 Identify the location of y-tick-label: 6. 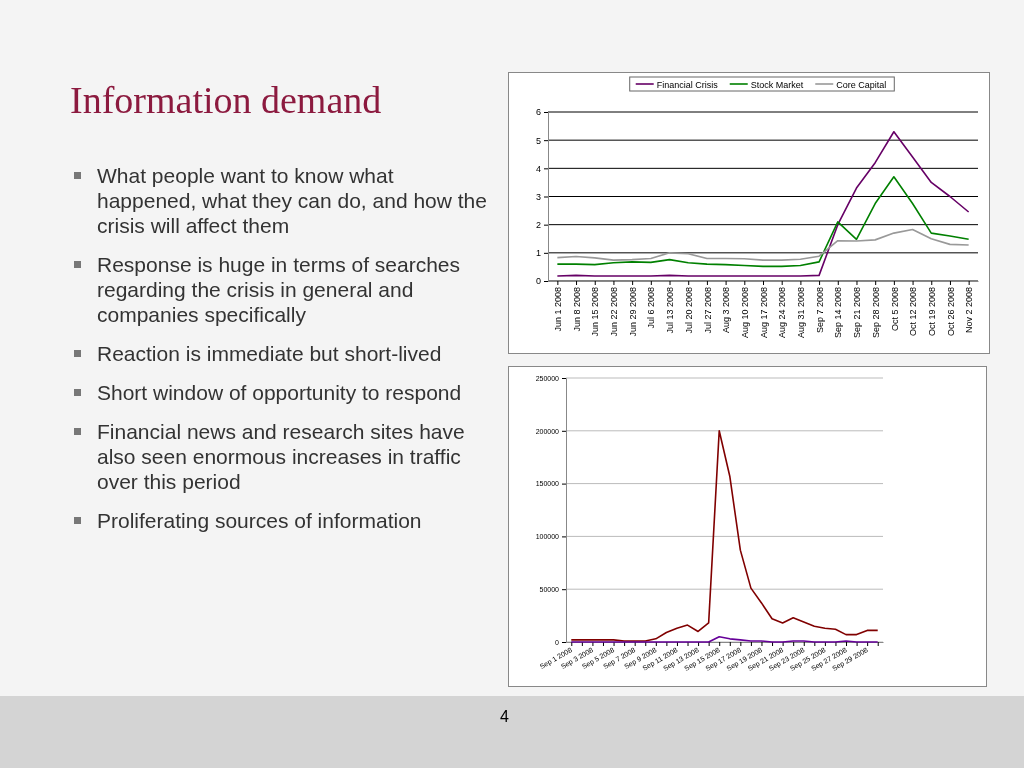
(538, 112).